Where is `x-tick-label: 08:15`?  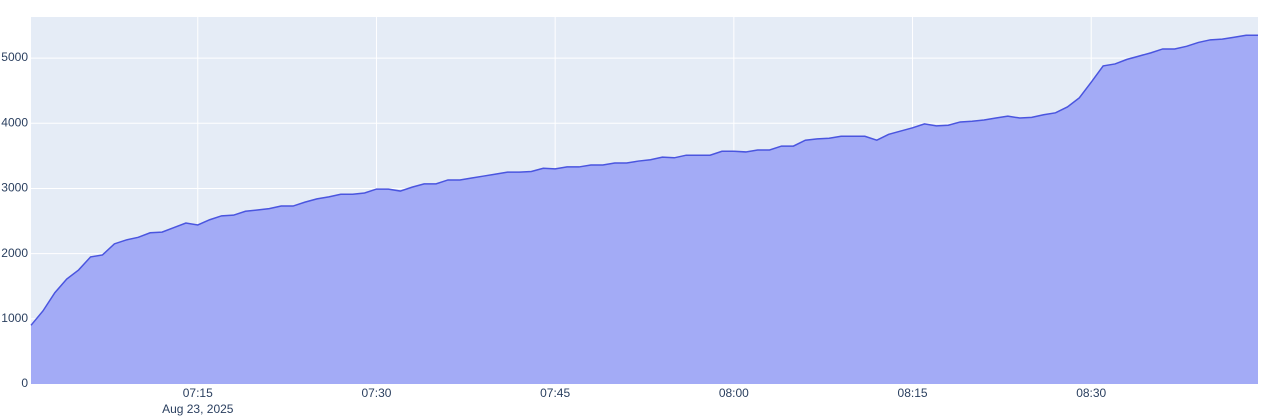
x-tick-label: 08:15 is located at coordinates (913, 393).